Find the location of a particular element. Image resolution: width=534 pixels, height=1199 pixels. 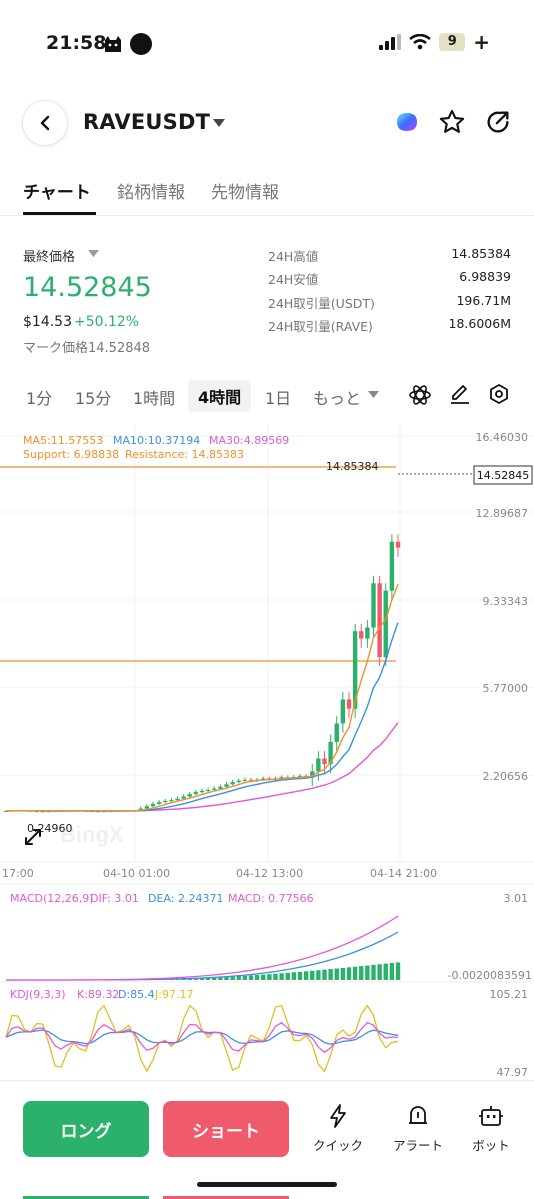

tf-more: もっと is located at coordinates (337, 398).